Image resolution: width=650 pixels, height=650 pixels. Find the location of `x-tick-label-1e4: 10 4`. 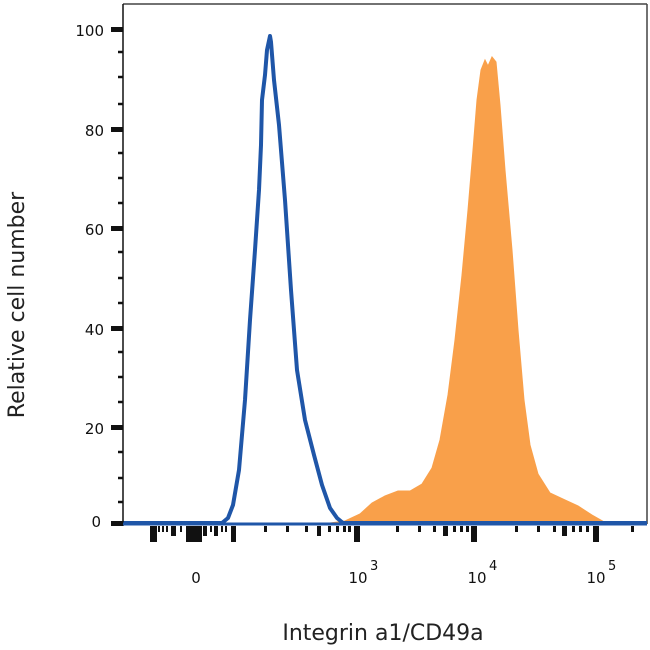

x-tick-label-1e4: 10 4 is located at coordinates (482, 573).